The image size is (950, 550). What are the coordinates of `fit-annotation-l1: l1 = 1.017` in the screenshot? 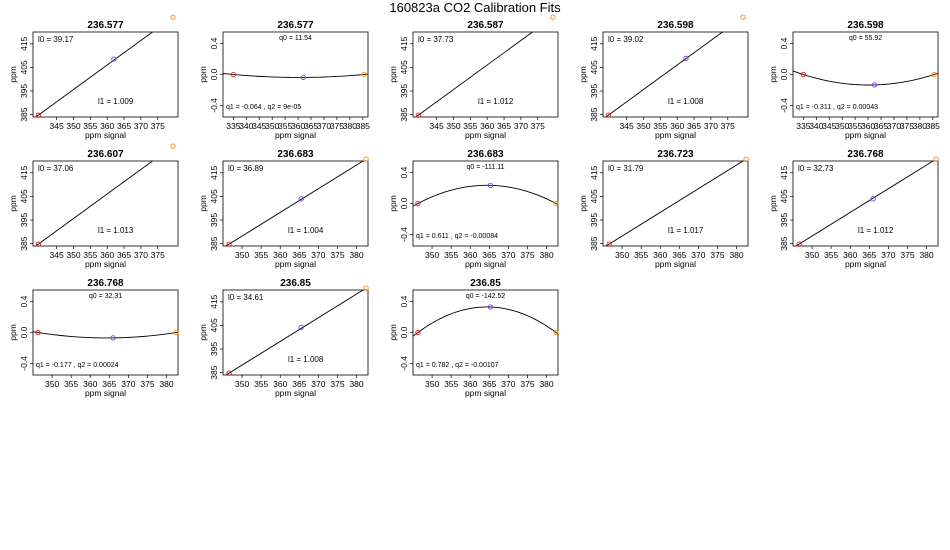 It's located at (686, 230).